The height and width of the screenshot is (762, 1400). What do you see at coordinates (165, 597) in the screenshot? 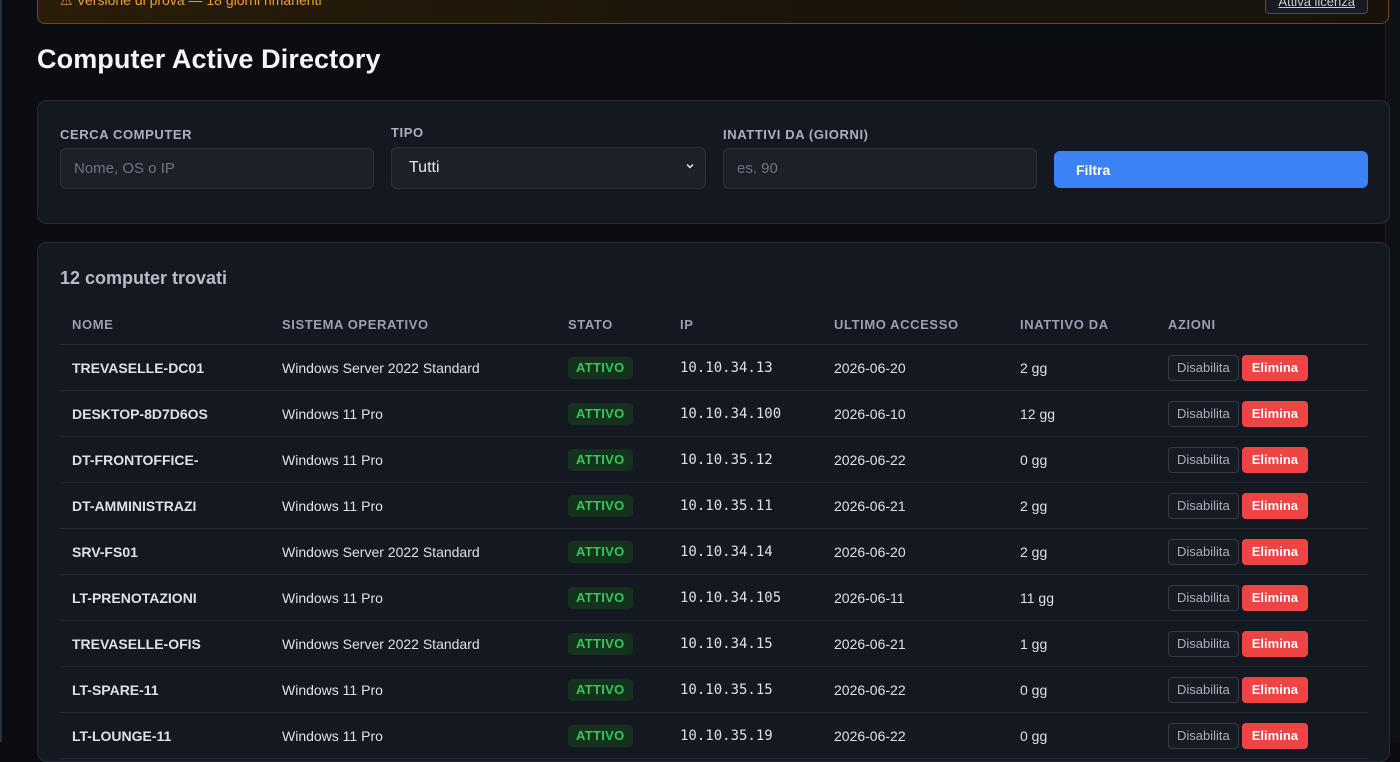
I see `computer-name: LT-PRENOTAZIONI` at bounding box center [165, 597].